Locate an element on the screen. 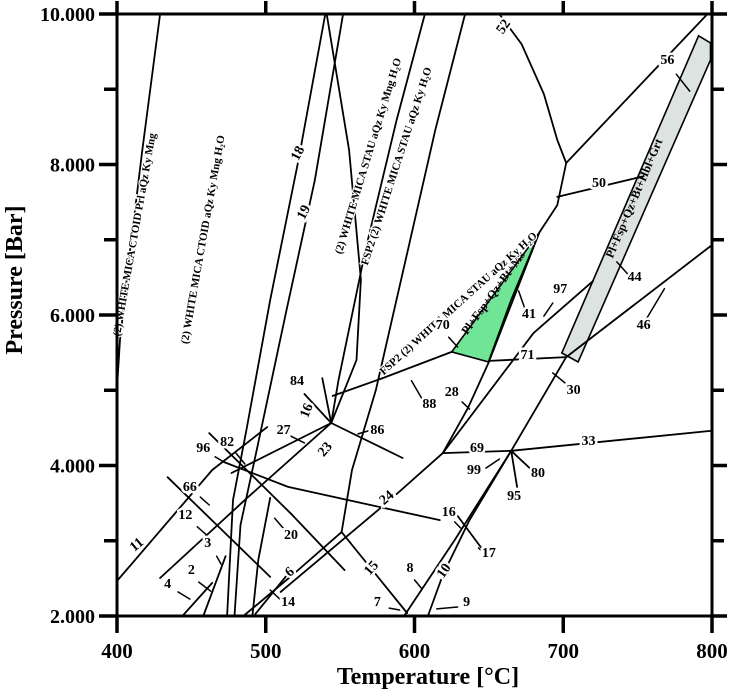  curve-label-30-22: 30 is located at coordinates (574, 390).